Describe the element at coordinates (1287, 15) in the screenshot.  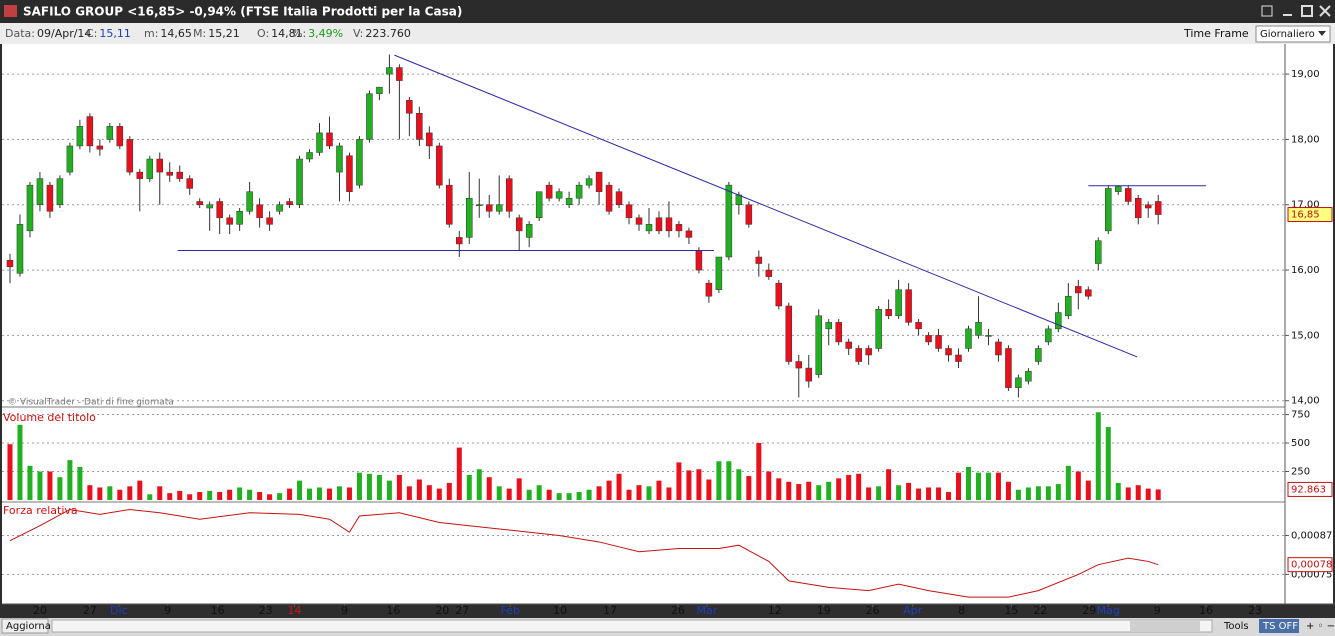
I see `minimize-button` at that location.